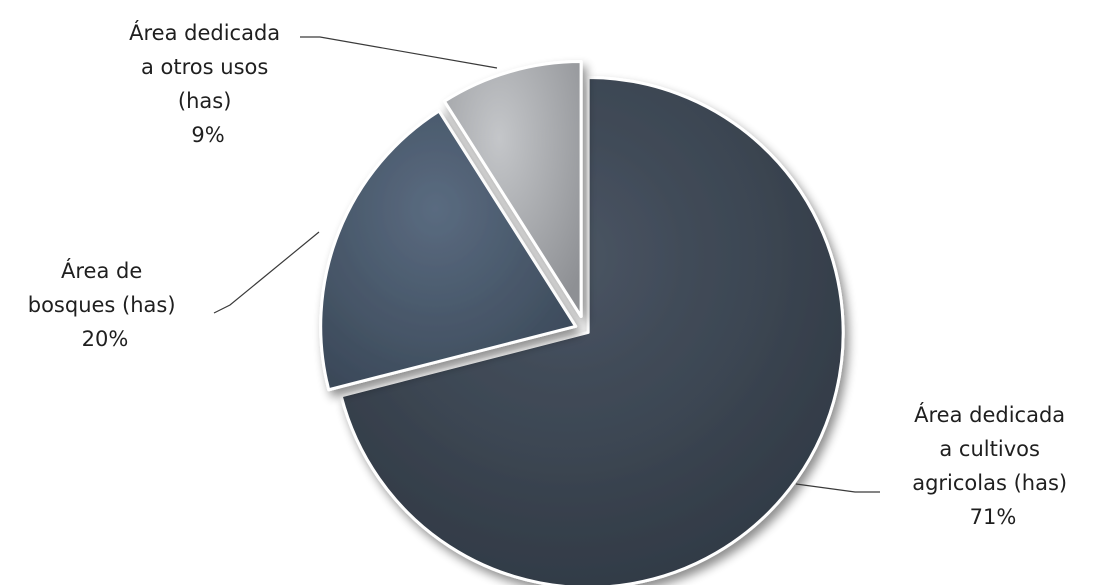 The image size is (1104, 585). What do you see at coordinates (207, 135) in the screenshot?
I see `slice-percent: 9%` at bounding box center [207, 135].